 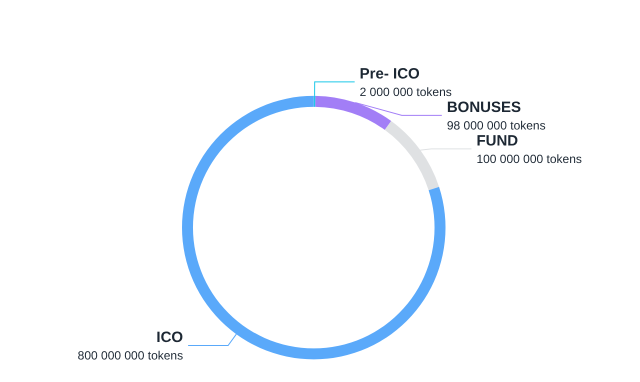 I want to click on slice-label: BONUSES, so click(x=484, y=107).